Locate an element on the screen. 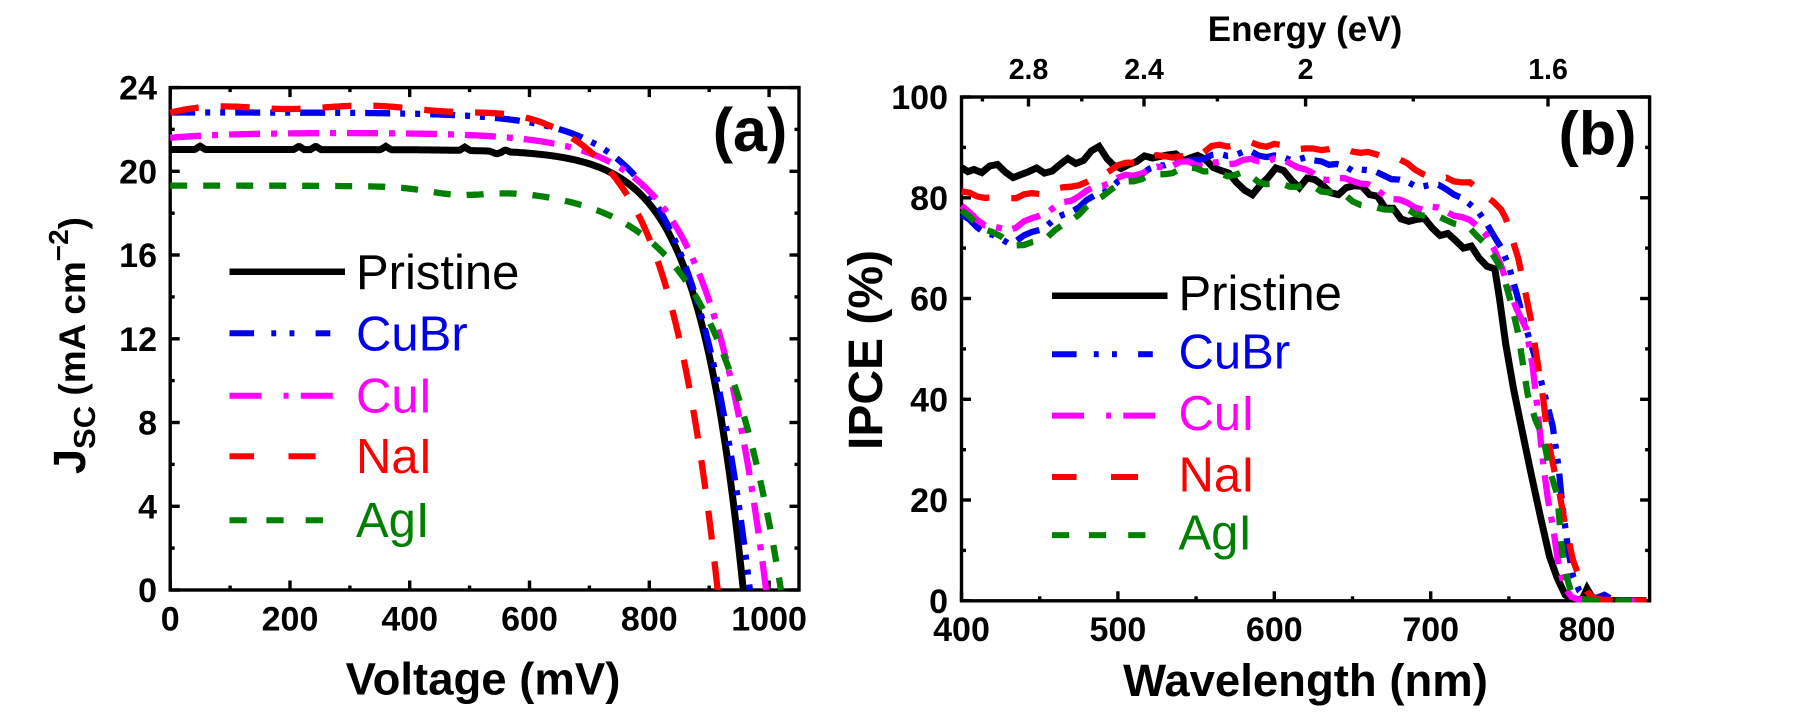  svg-text: (b) is located at coordinates (1598, 134).